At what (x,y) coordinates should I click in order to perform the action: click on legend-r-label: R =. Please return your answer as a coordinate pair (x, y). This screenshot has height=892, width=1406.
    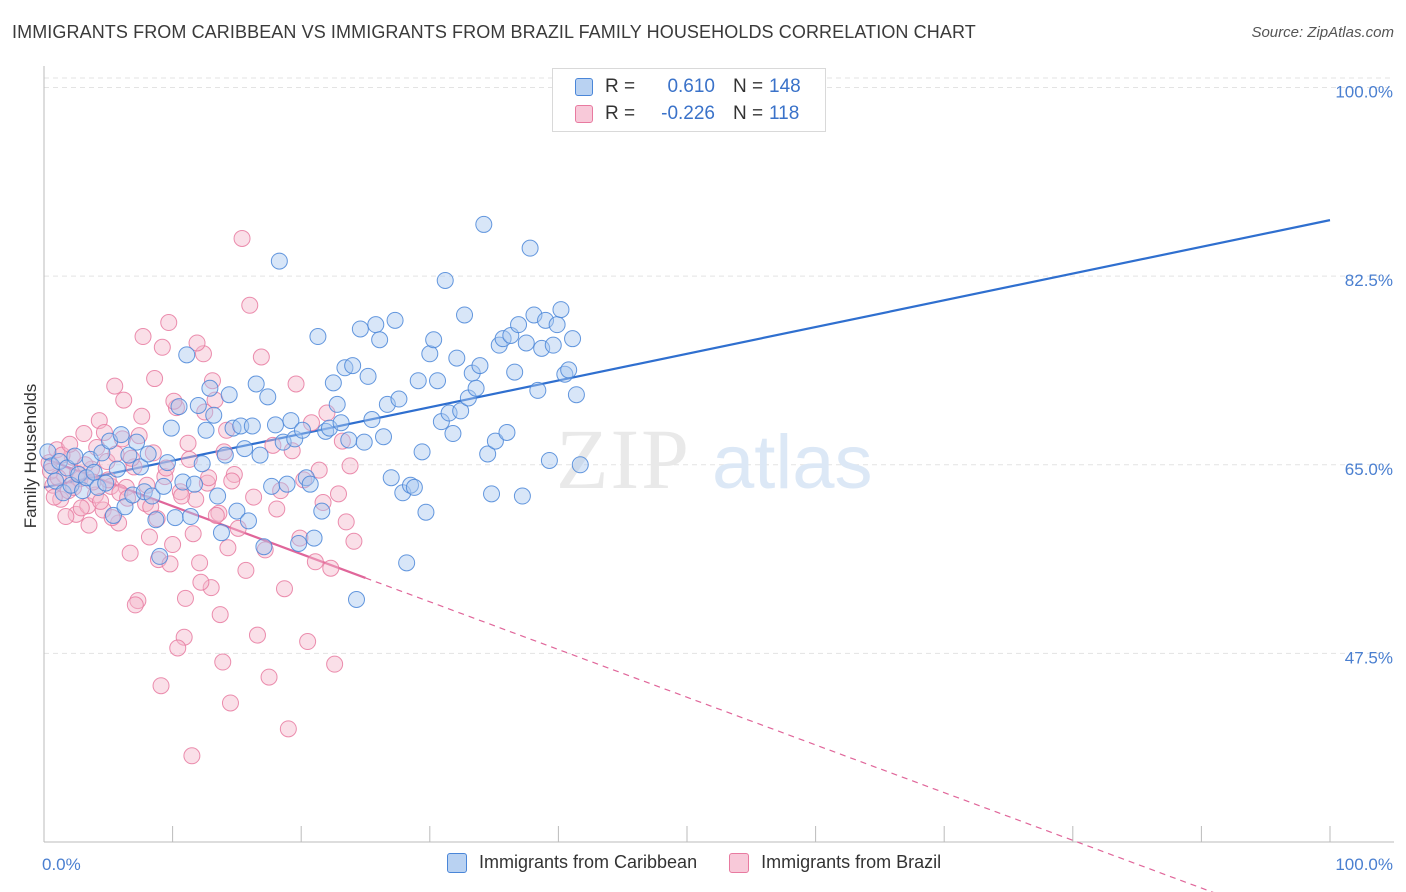
    Looking at the image, I should click on (620, 86).